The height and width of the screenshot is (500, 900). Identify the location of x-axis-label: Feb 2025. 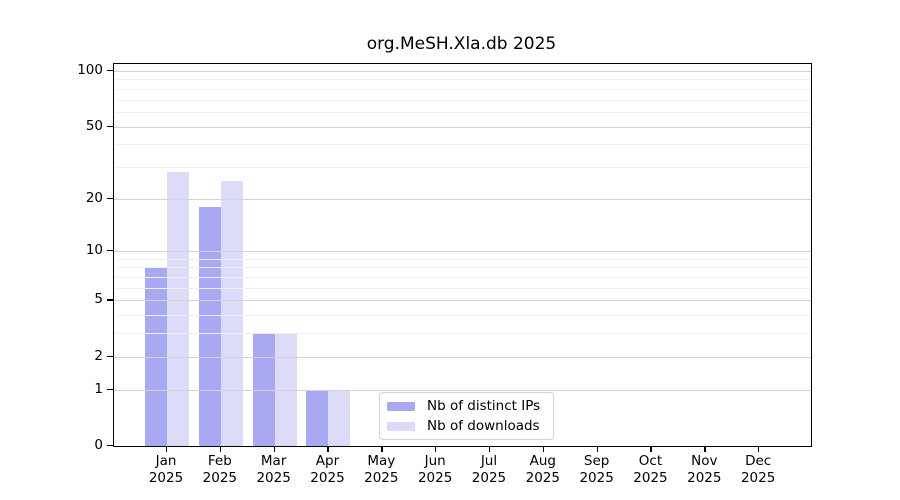
(219, 469).